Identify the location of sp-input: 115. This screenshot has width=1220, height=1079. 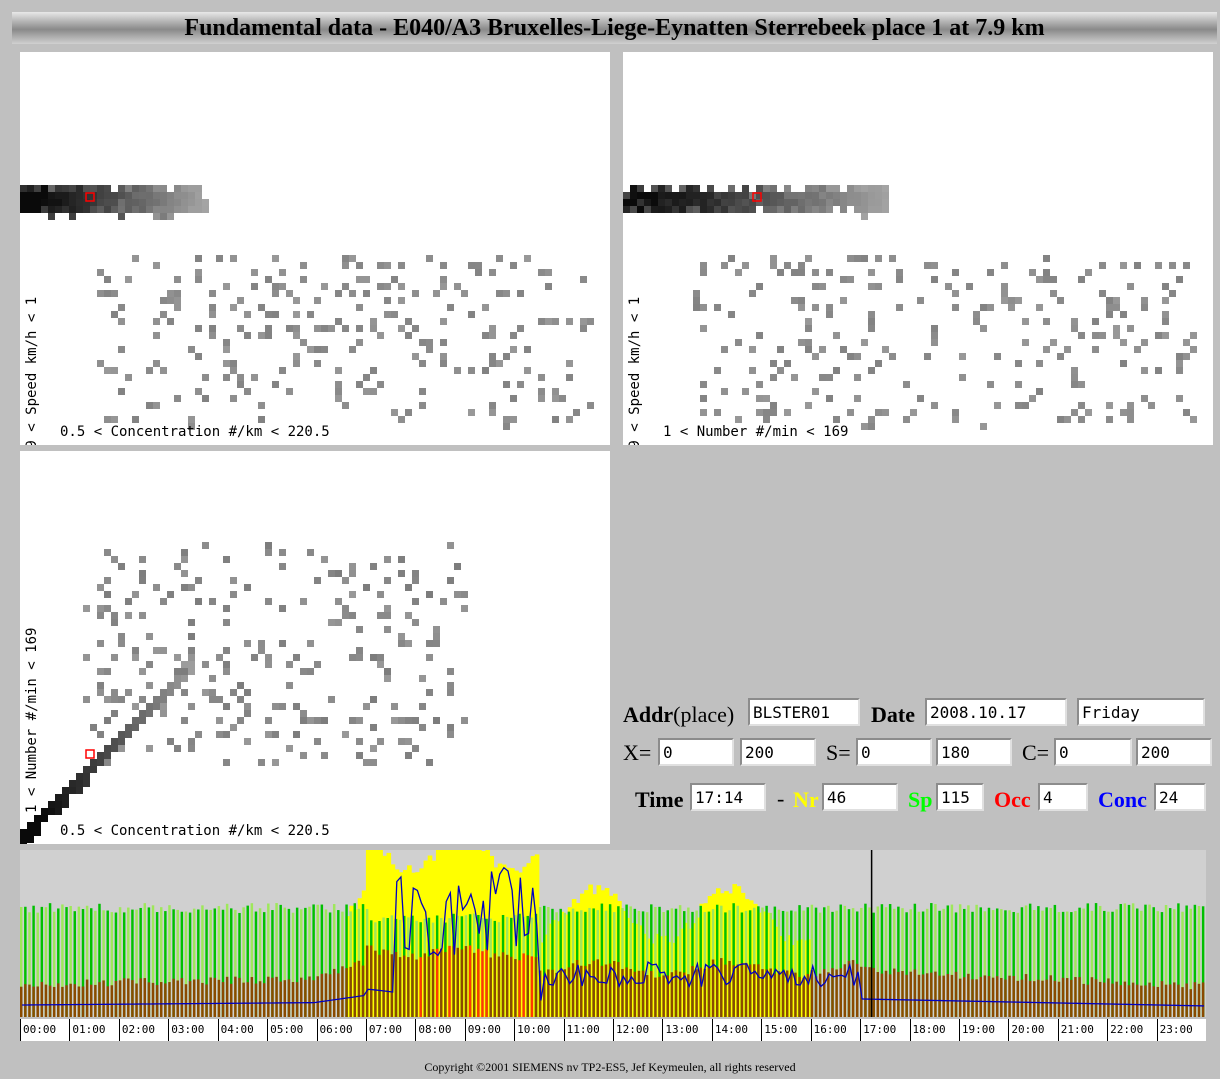
(960, 797).